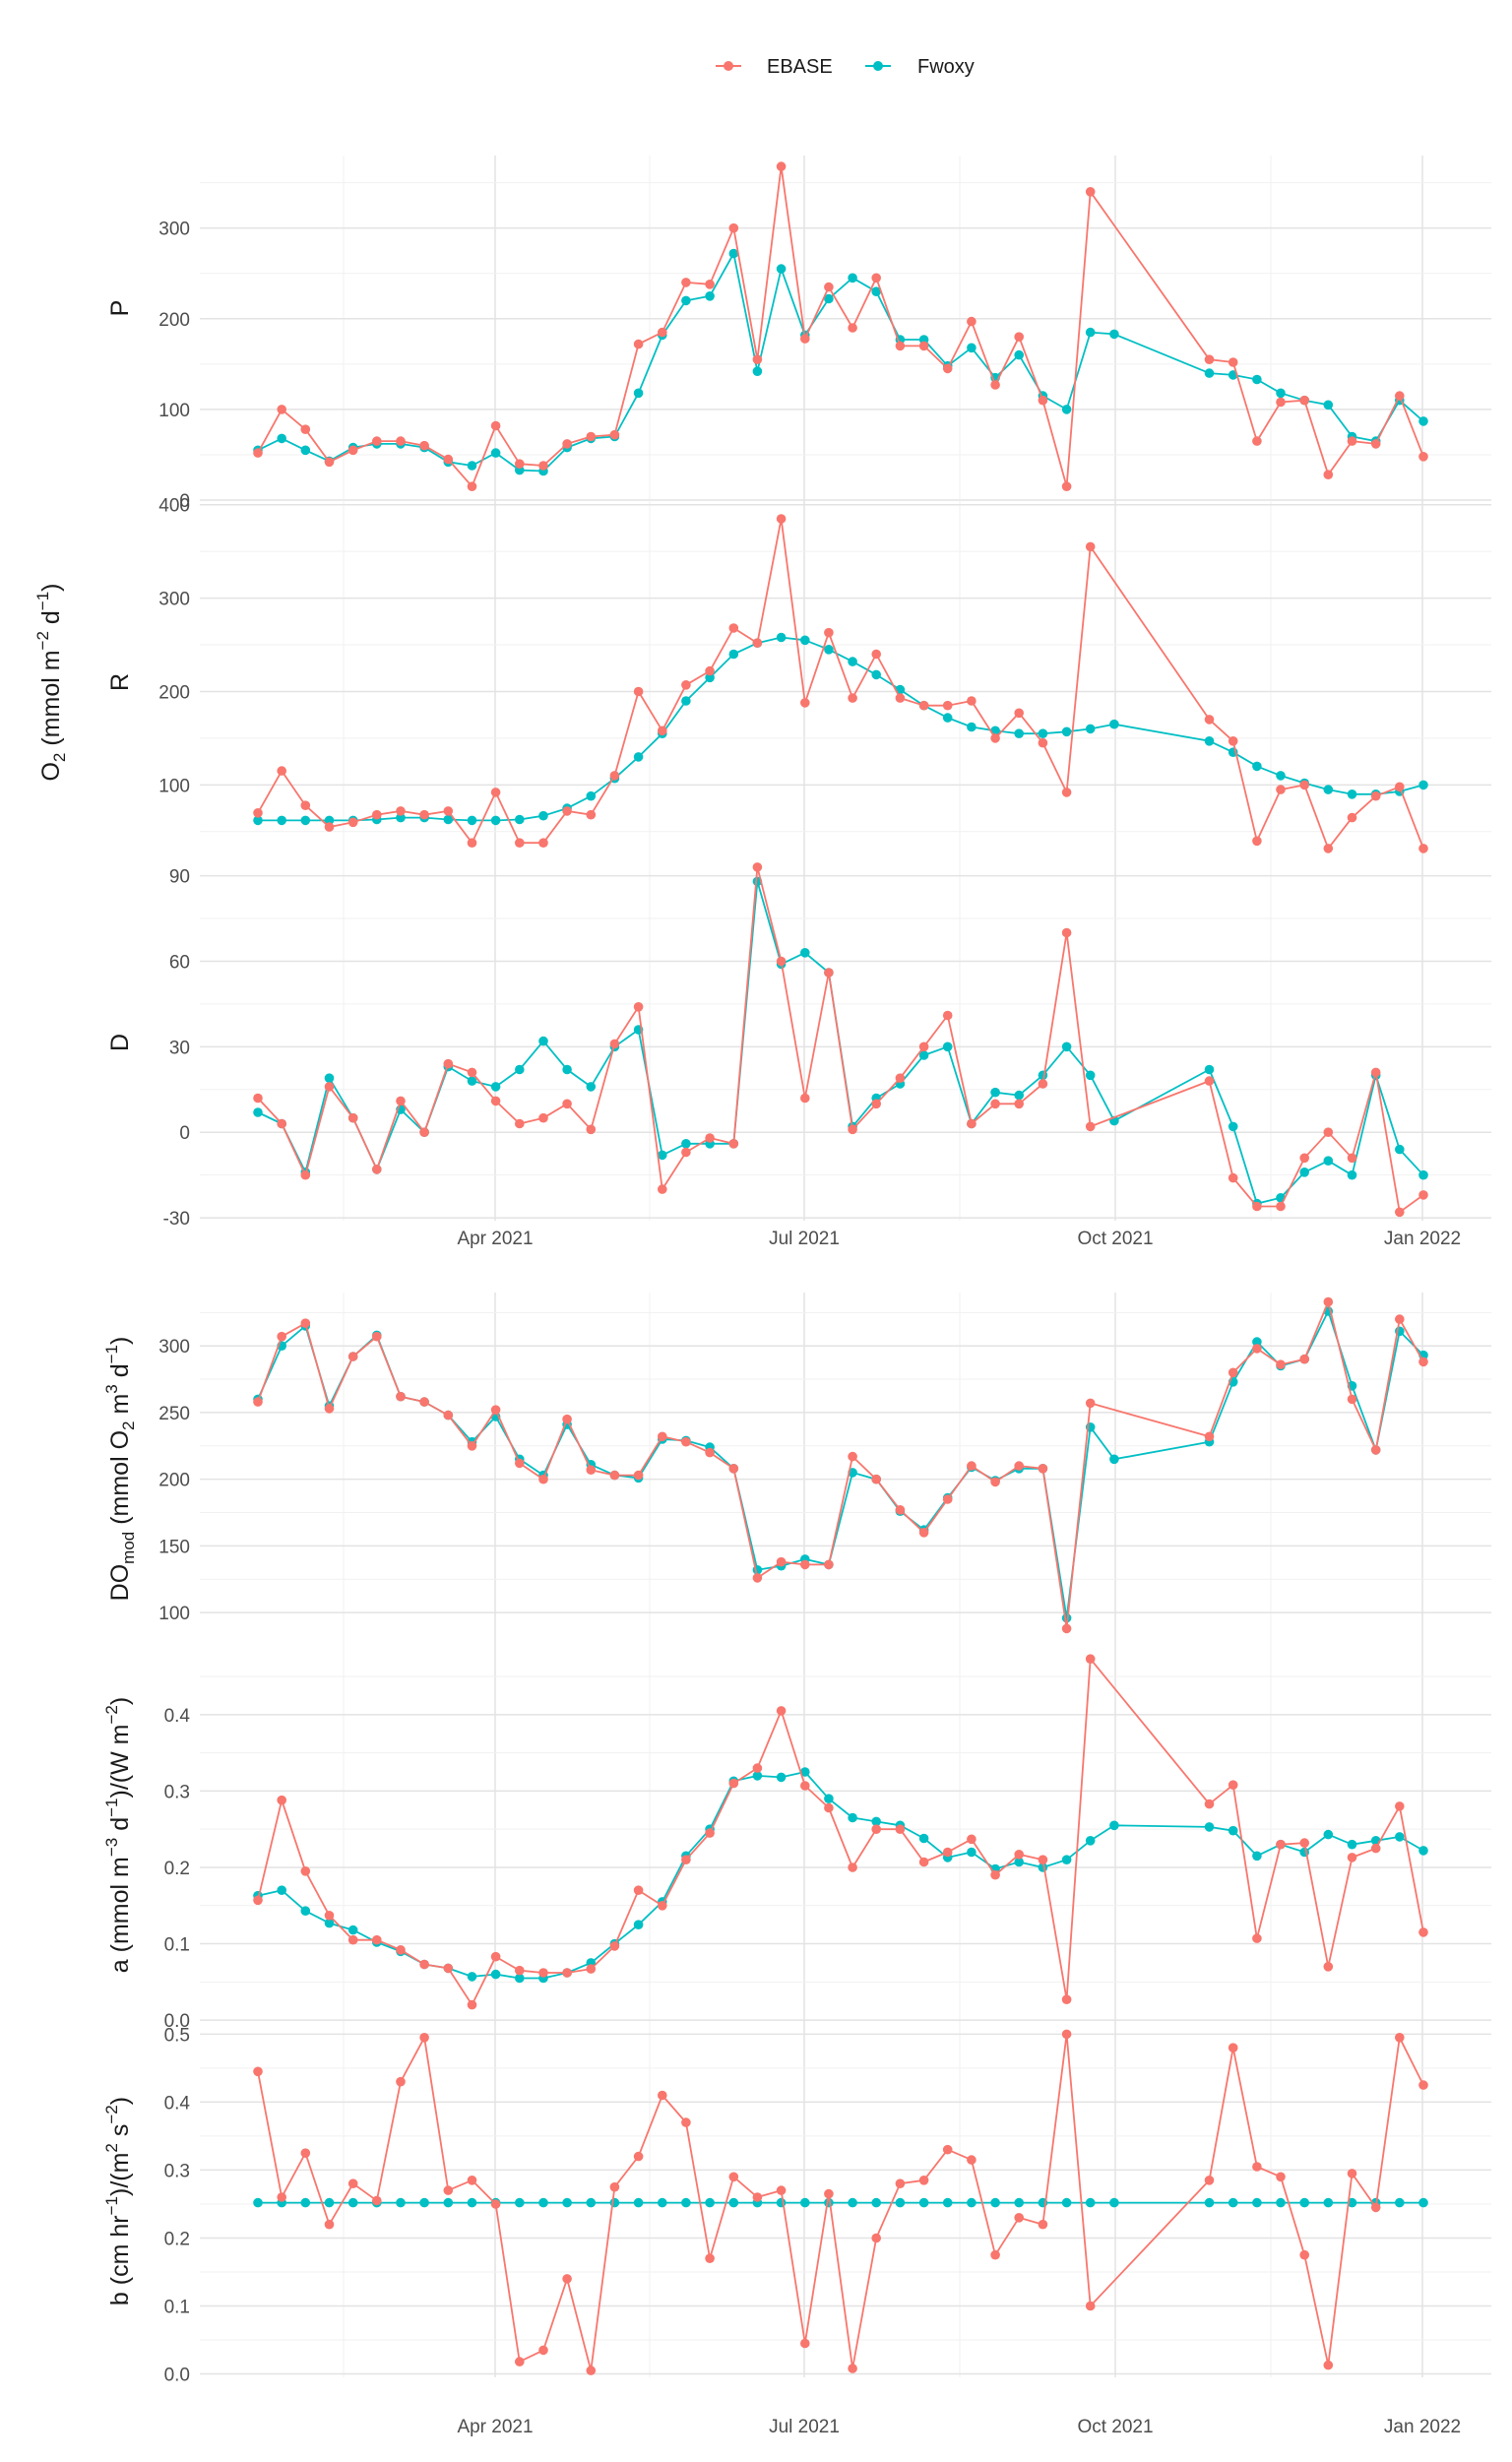 The width and height of the screenshot is (1512, 2462). I want to click on legend-label-fwoxy: Fwoxy, so click(946, 67).